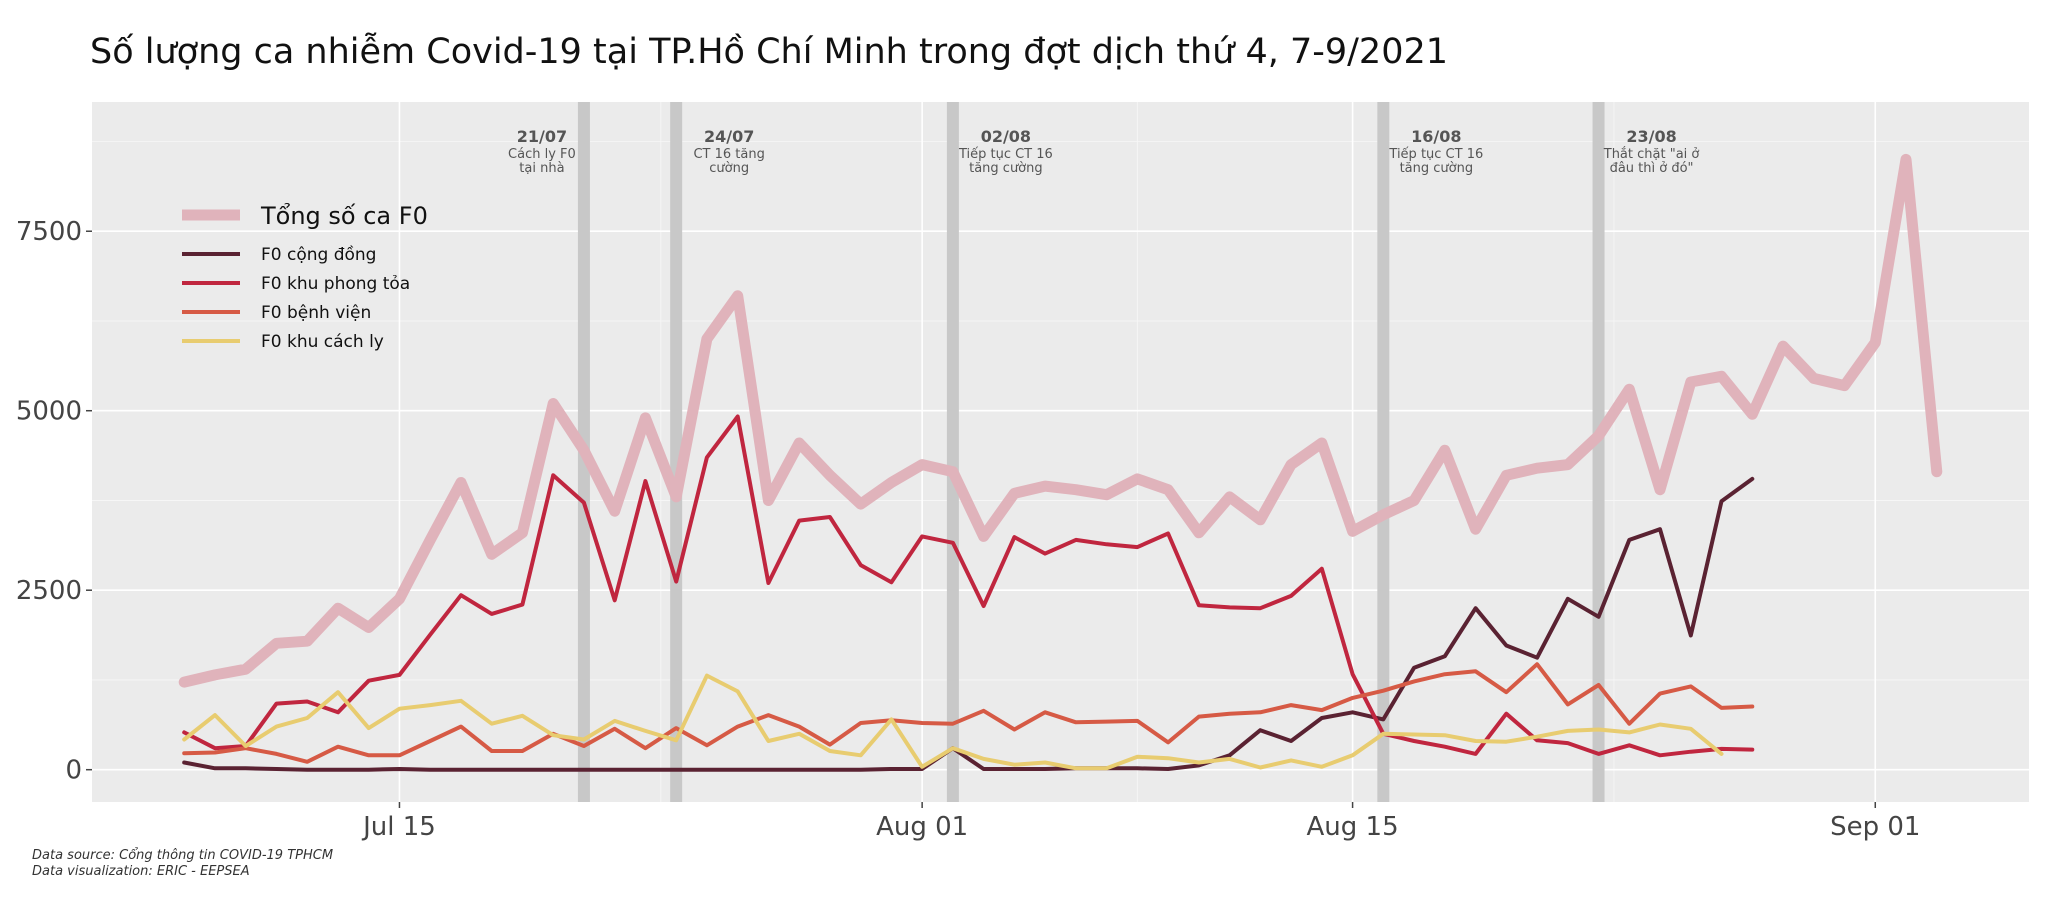  What do you see at coordinates (398, 827) in the screenshot?
I see `x-tick-label: Jul 15` at bounding box center [398, 827].